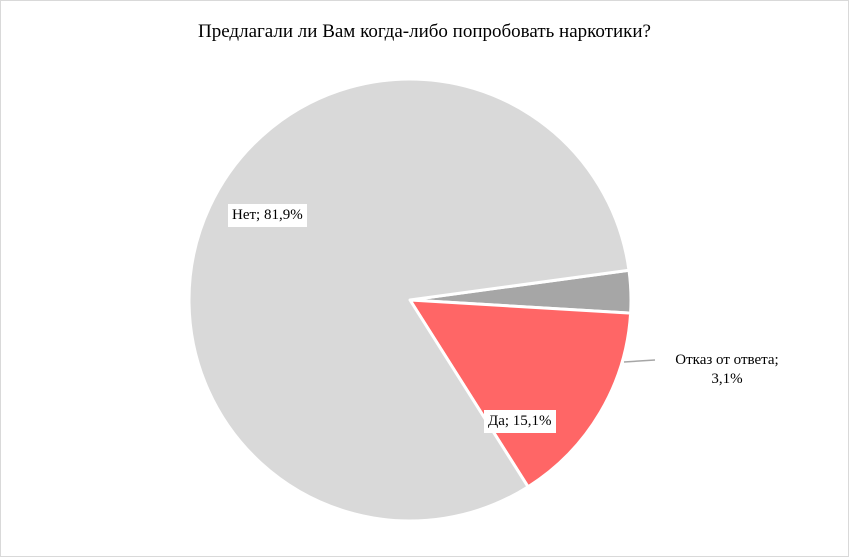  I want to click on pie-slice-yes, so click(520, 393).